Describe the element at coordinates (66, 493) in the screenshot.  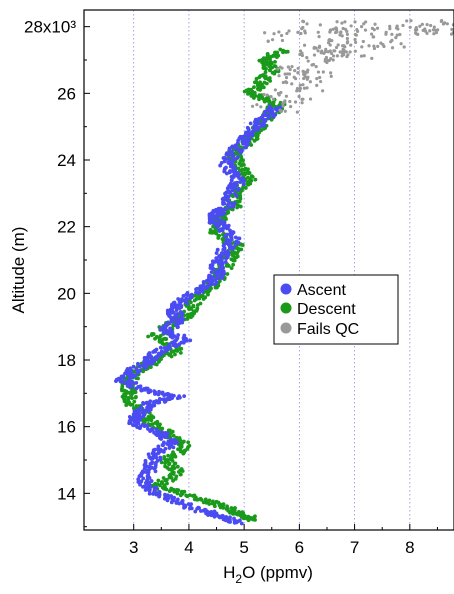
I see `y-tick-label-14000: 14` at that location.